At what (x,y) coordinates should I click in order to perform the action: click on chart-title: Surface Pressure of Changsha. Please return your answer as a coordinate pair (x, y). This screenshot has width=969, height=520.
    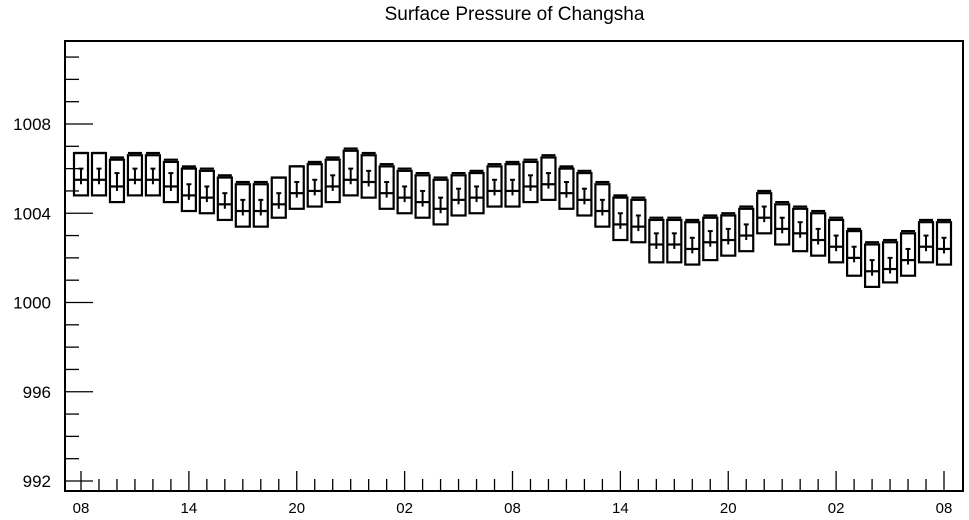
    Looking at the image, I should click on (514, 14).